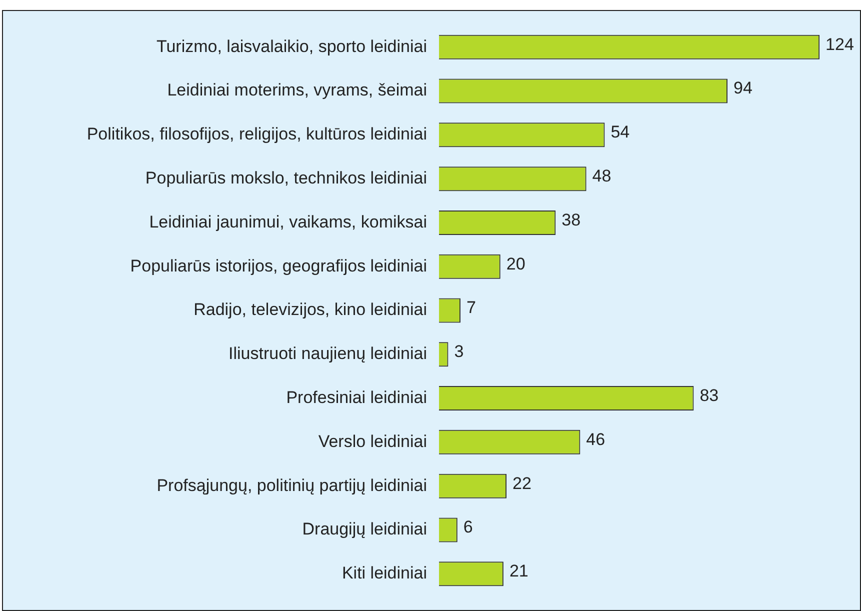  Describe the element at coordinates (356, 397) in the screenshot. I see `y-tick-label: Profesiniai leidiniai` at that location.